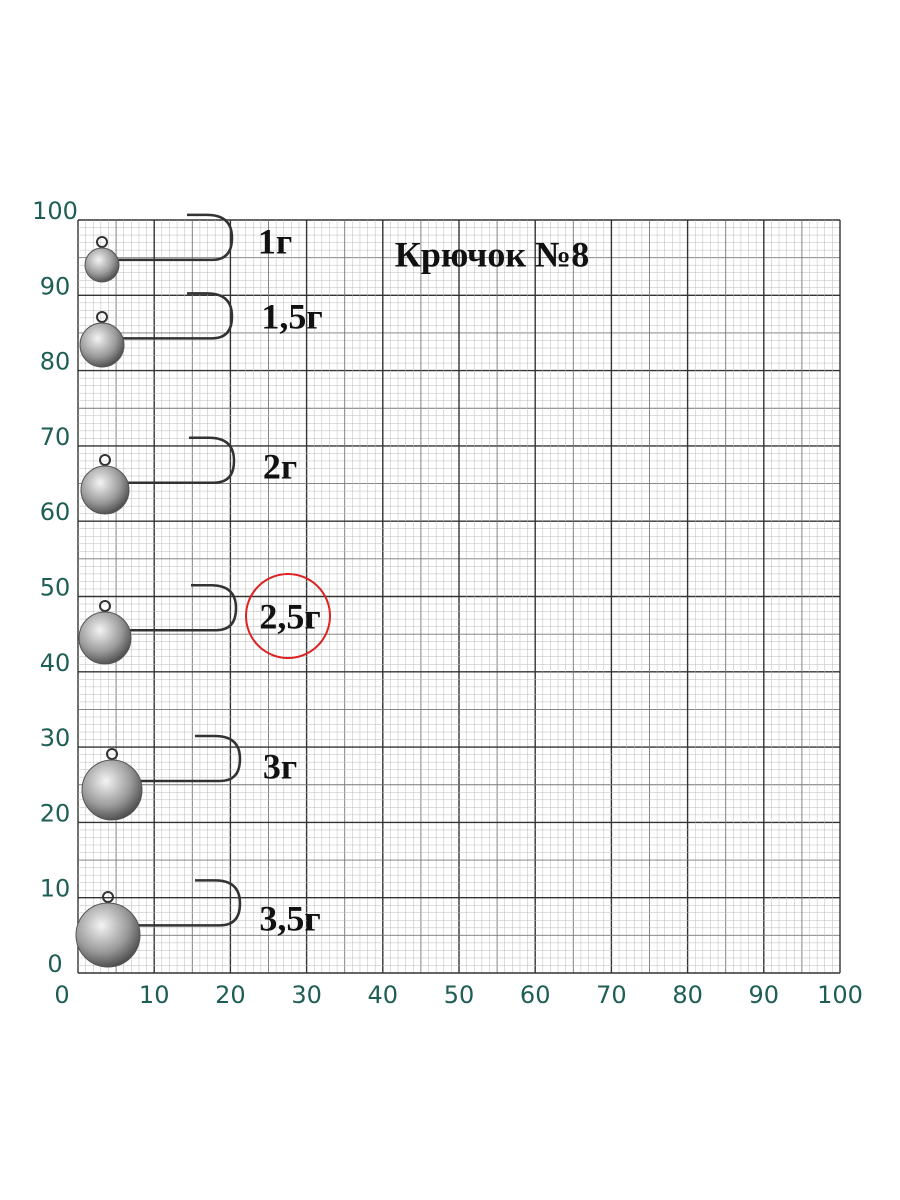  What do you see at coordinates (383, 995) in the screenshot?
I see `x-axis-label: 40` at bounding box center [383, 995].